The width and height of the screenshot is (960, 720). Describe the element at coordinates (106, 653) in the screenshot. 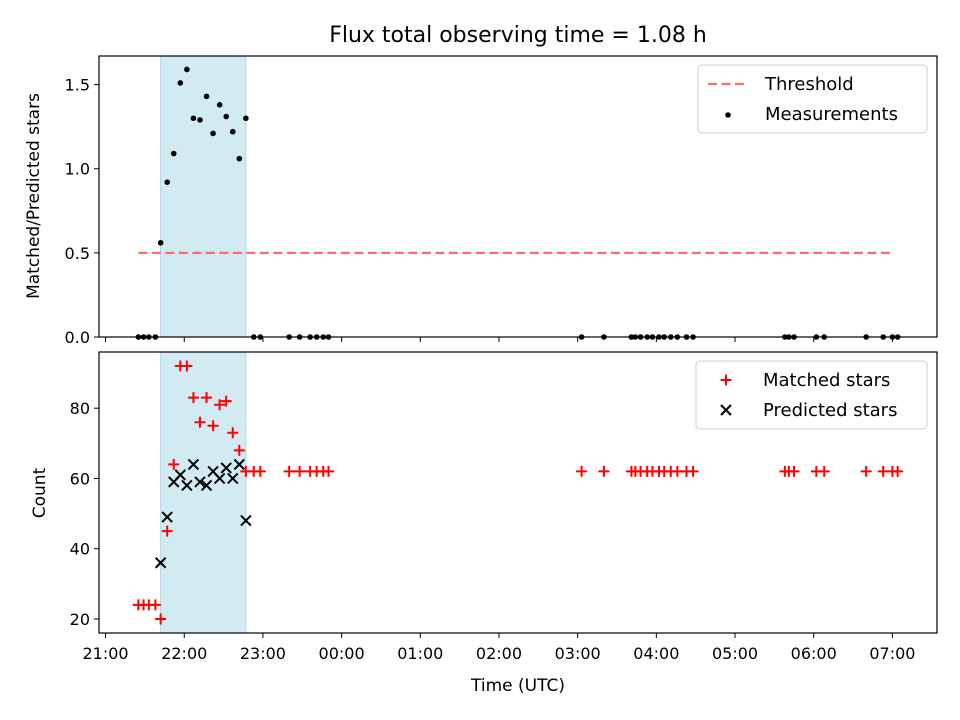

I see `x-tick-label: 21:00` at that location.